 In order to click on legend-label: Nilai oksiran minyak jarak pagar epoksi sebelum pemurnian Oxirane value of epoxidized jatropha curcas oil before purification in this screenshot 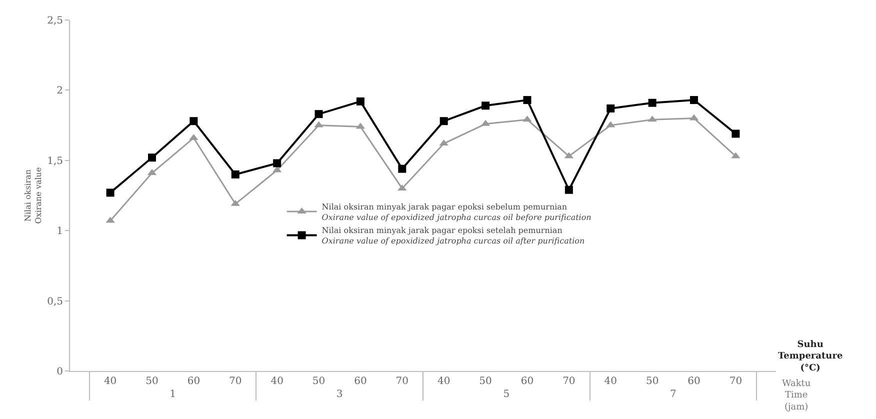, I will do `click(457, 212)`.